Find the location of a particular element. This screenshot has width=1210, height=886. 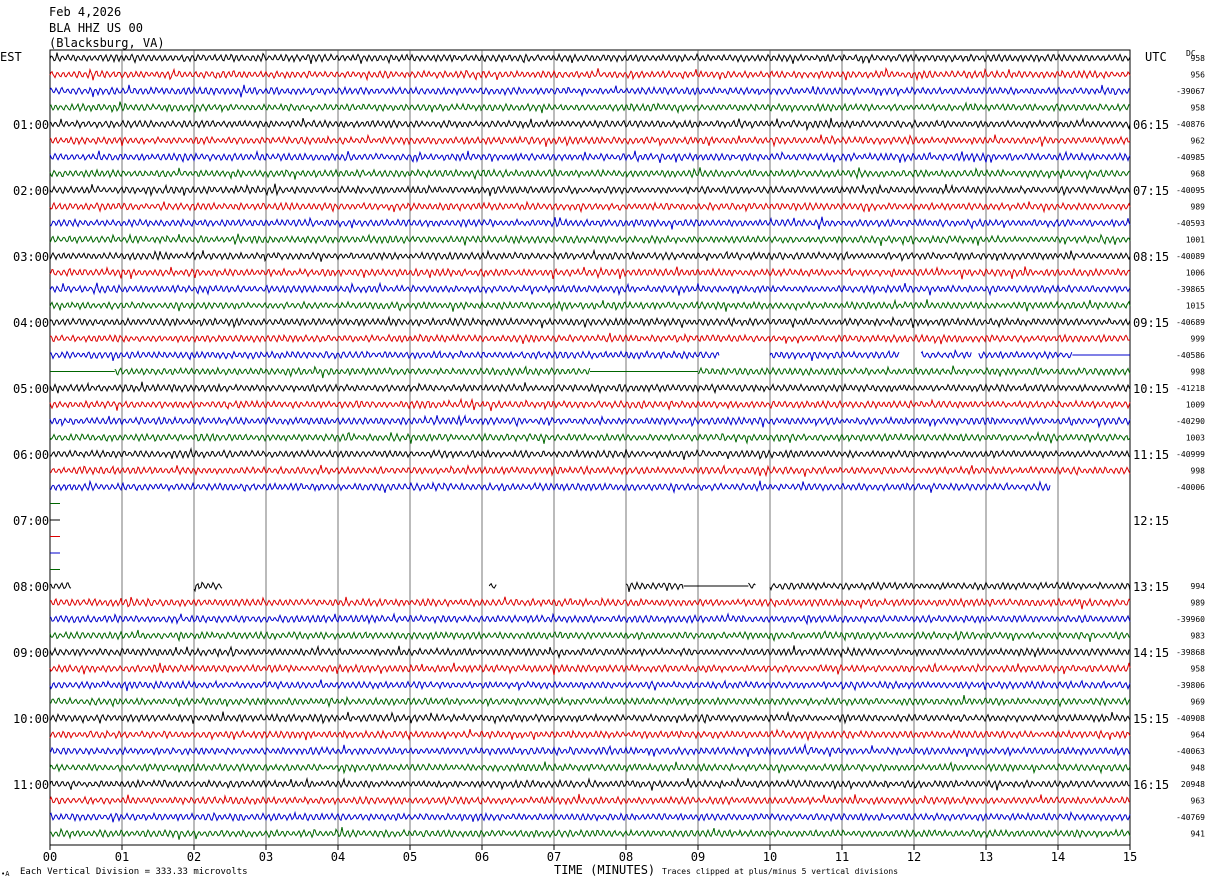

right-hour-label: 11:15 is located at coordinates (1151, 455).